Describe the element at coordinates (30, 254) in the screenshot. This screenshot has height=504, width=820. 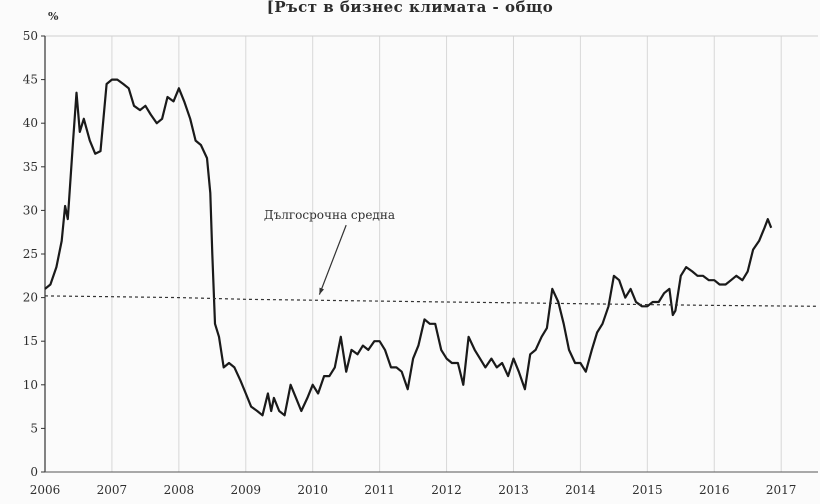
I see `y-tick-label: 25` at that location.